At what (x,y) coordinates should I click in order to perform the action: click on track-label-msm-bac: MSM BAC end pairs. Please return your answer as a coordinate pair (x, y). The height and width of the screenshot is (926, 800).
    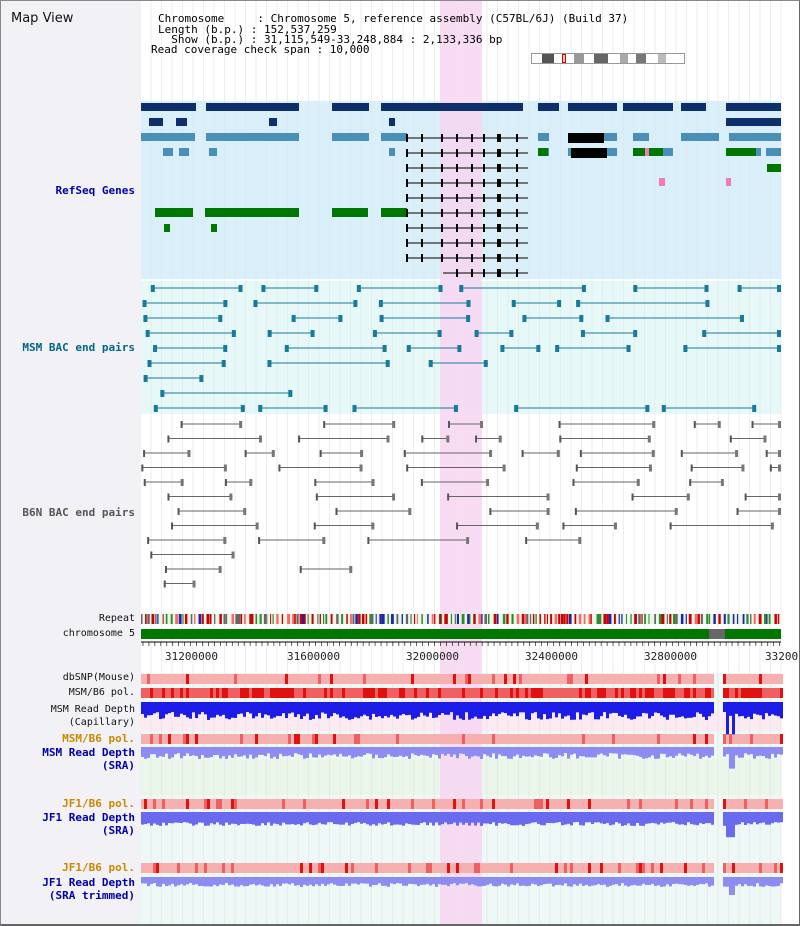
    Looking at the image, I should click on (78, 347).